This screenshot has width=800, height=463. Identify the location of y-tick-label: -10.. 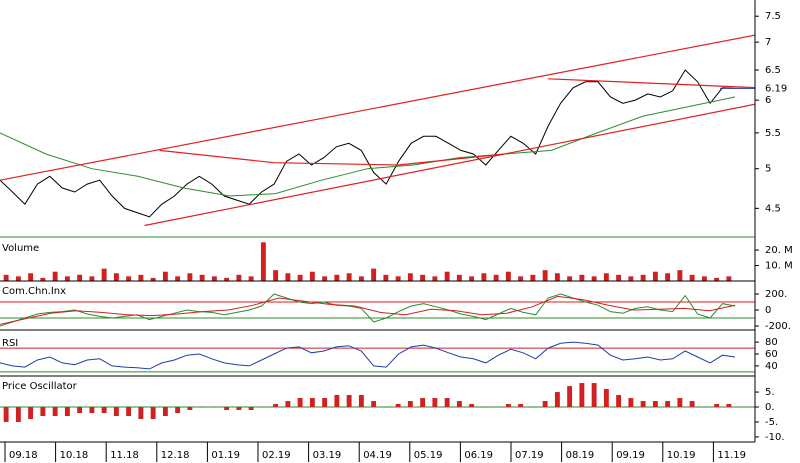
(775, 437).